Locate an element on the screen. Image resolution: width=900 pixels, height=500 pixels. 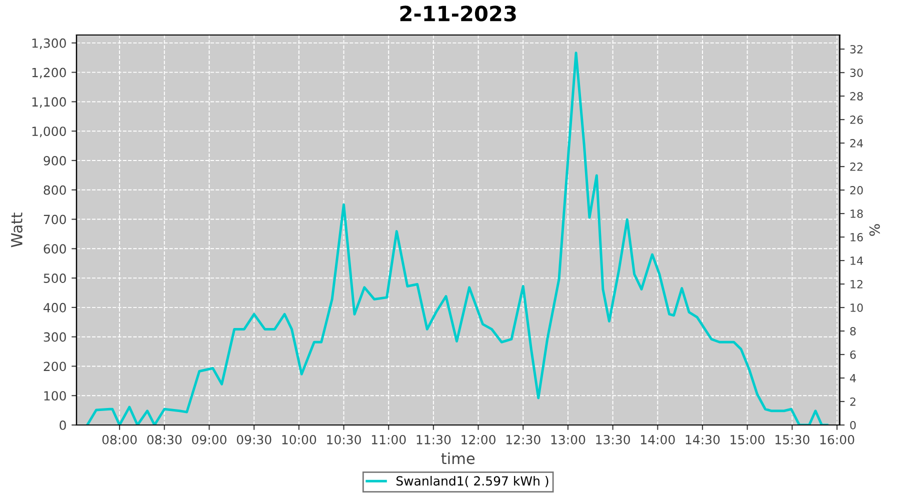
y2-tick-label: 20 is located at coordinates (856, 190).